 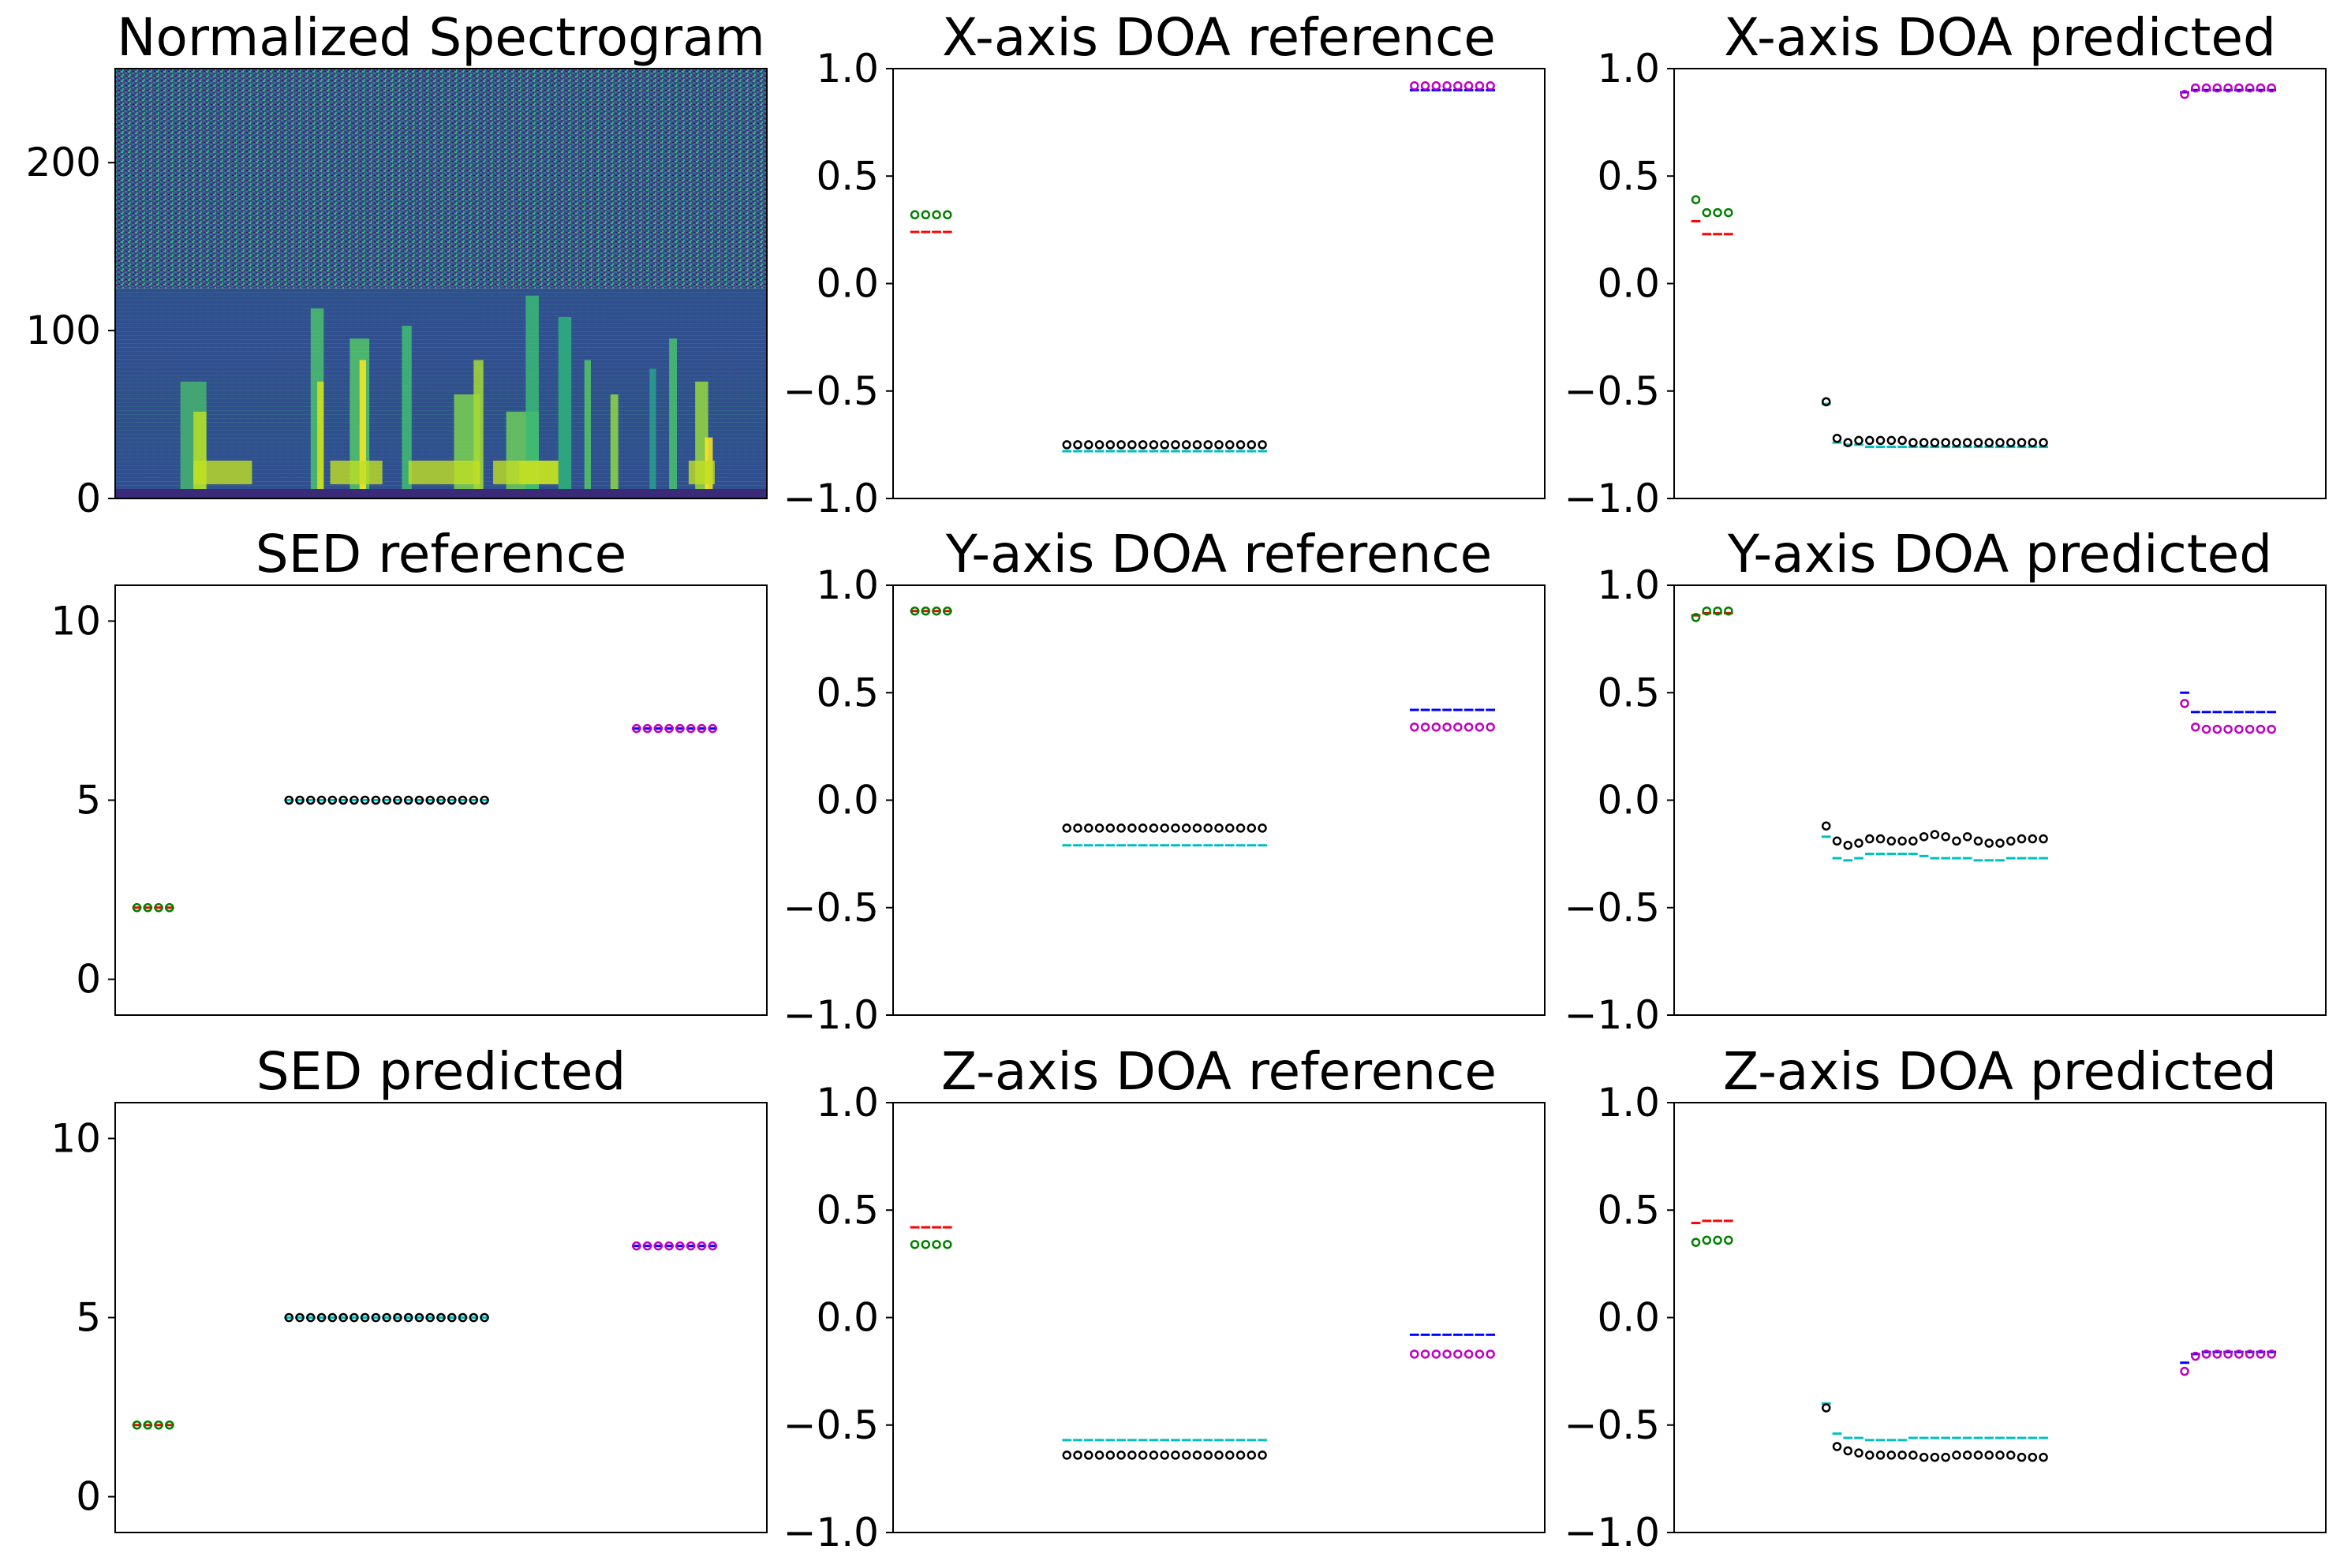 What do you see at coordinates (75, 1138) in the screenshot?
I see `y-tick-label: 10` at bounding box center [75, 1138].